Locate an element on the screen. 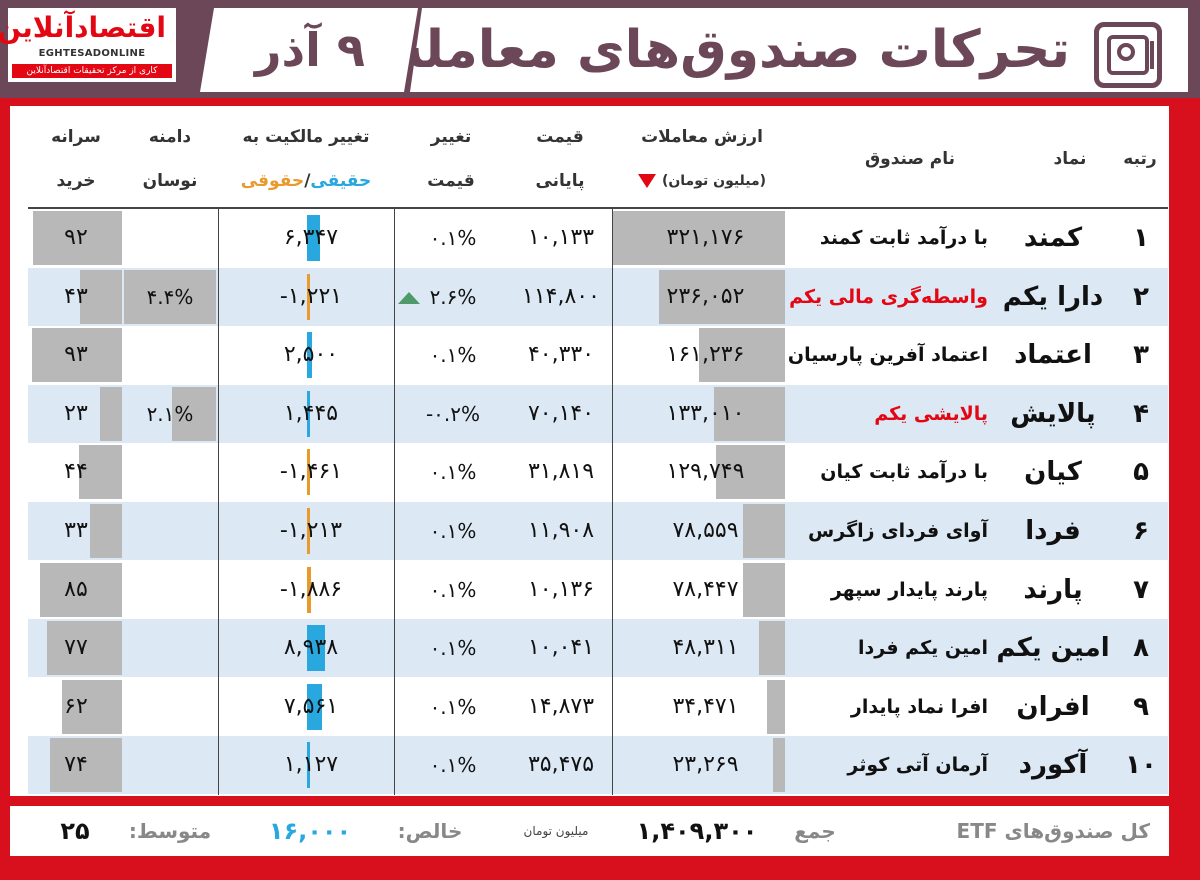 This screenshot has width=1200, height=880. logo-text-en: EGHTESADONLINE is located at coordinates (92, 53).